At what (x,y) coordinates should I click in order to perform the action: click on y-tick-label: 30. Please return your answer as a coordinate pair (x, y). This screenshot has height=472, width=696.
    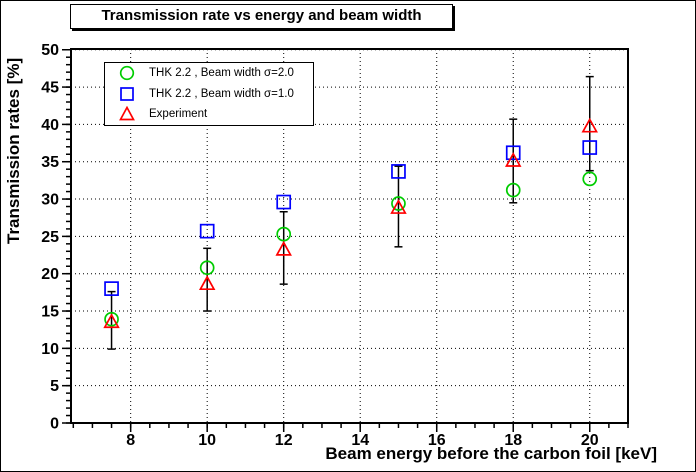
    Looking at the image, I should click on (50, 200).